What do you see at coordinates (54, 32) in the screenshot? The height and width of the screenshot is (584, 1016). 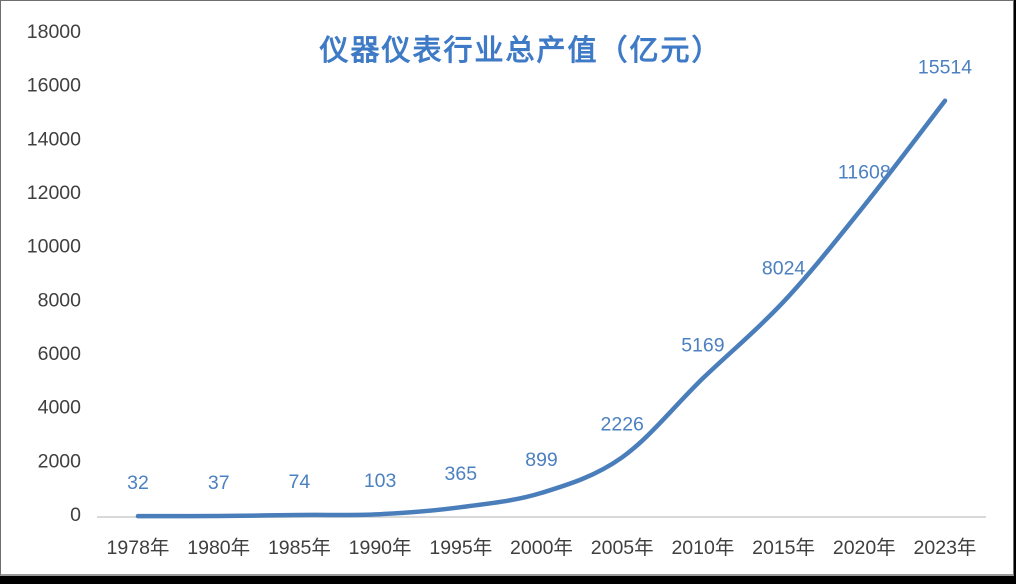 I see `y-axis-tick-label: 18000` at bounding box center [54, 32].